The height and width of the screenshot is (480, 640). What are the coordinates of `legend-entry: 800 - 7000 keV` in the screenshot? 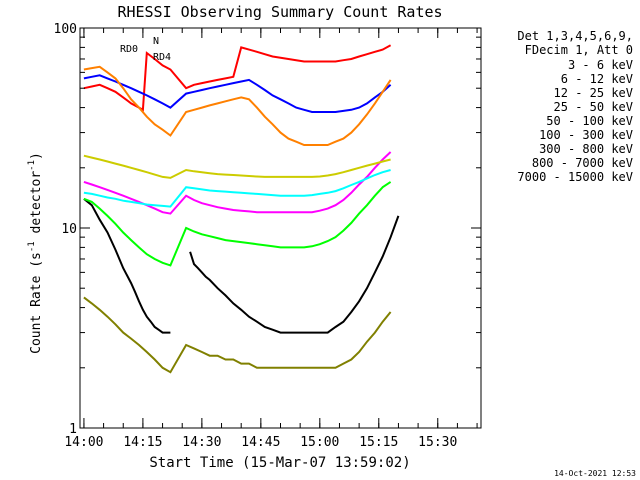 It's located at (582, 163).